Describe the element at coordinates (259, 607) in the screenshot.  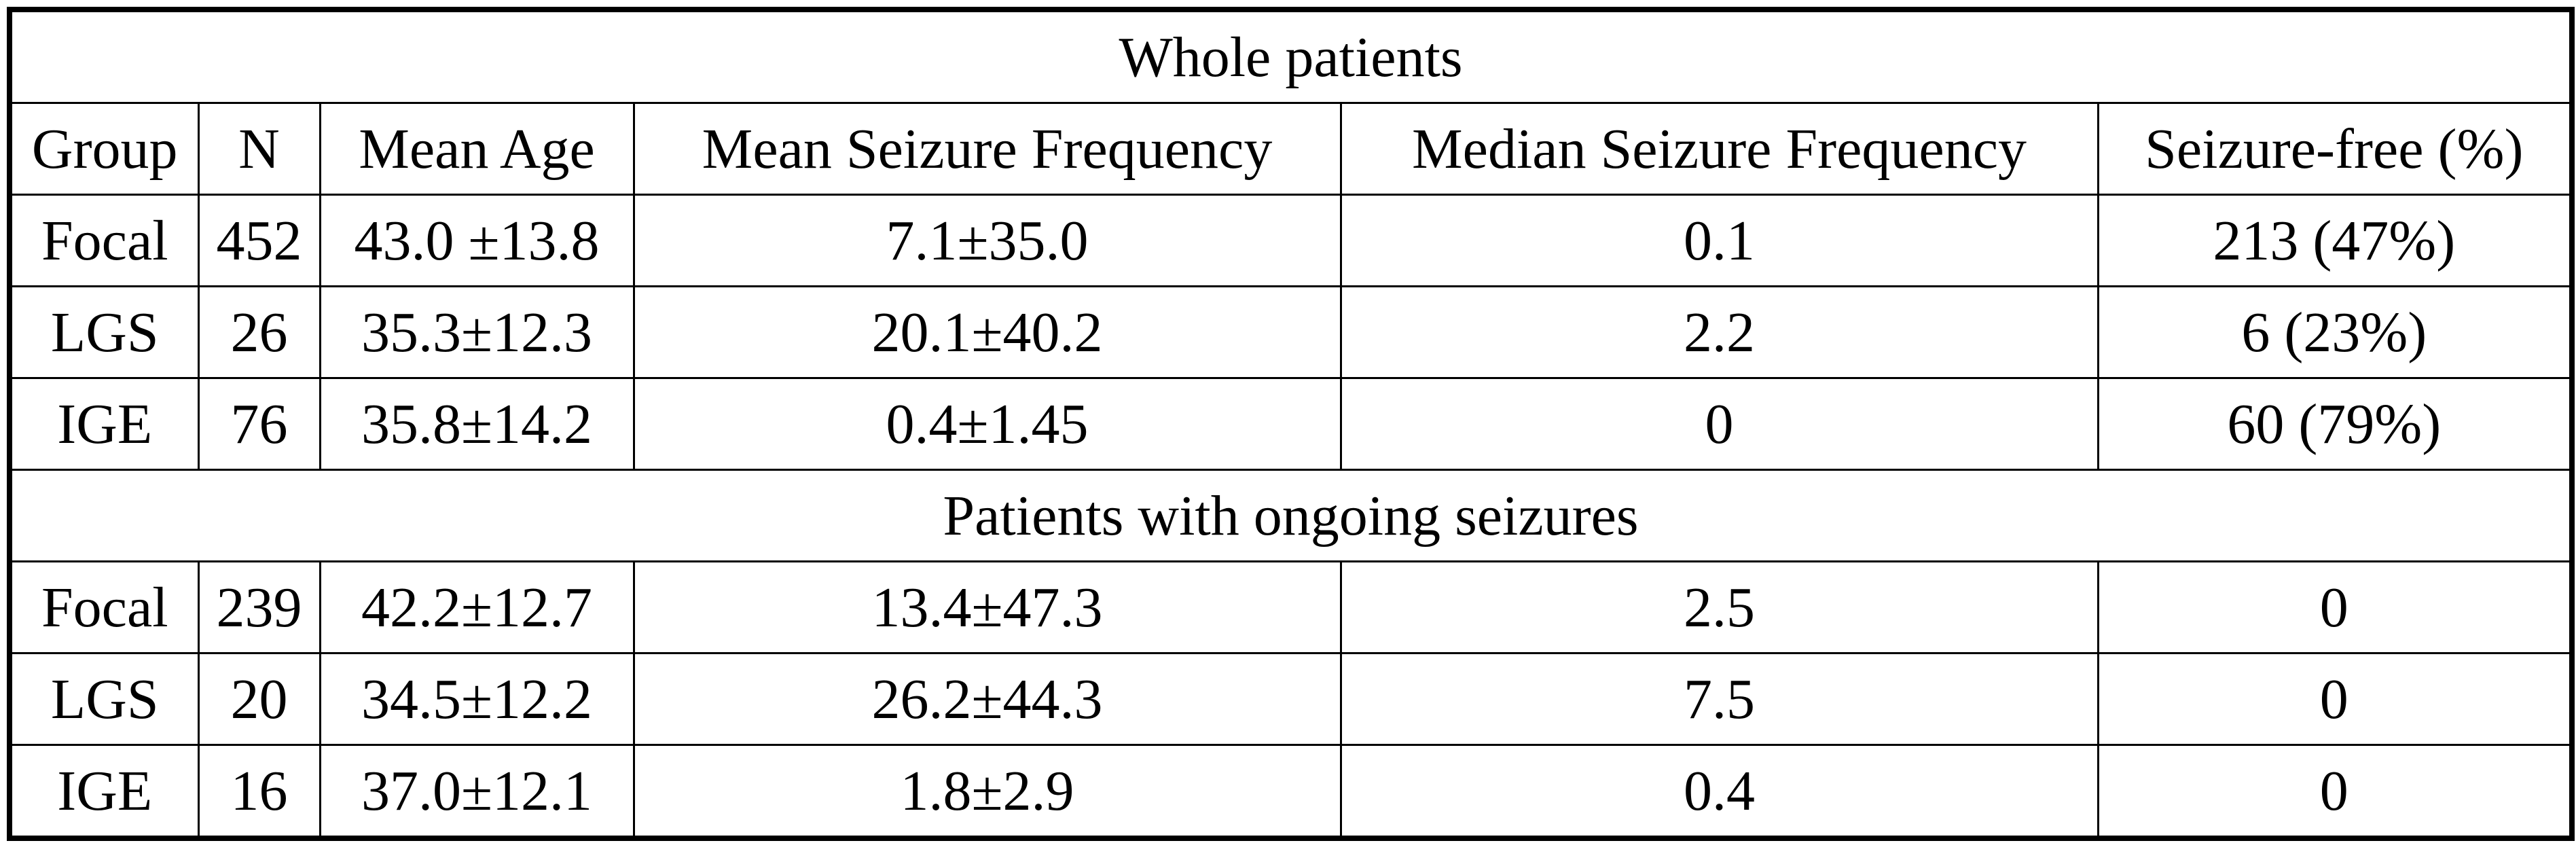
I see `table-cell: 239` at that location.